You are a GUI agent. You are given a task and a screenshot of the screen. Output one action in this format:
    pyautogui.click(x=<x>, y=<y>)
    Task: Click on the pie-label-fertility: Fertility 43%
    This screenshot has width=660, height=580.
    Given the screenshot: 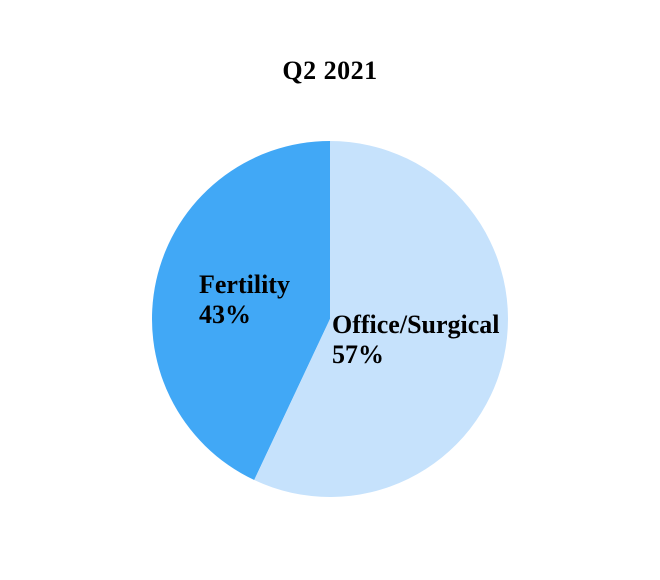 What is the action you would take?
    pyautogui.click(x=244, y=300)
    